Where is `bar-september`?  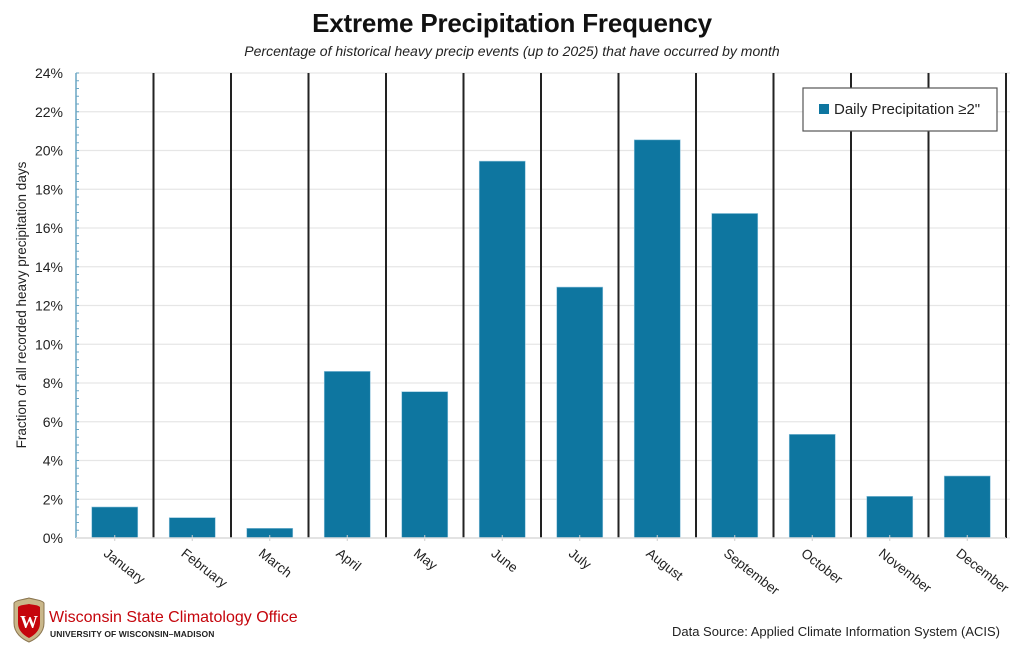
bar-september is located at coordinates (735, 376).